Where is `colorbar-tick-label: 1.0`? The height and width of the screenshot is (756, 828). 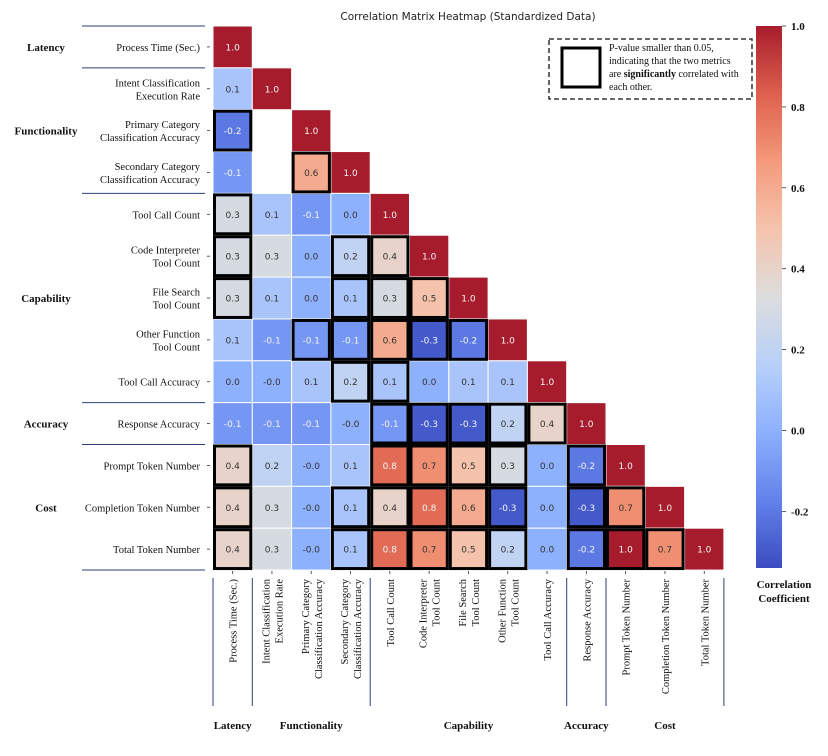 colorbar-tick-label: 1.0 is located at coordinates (798, 27).